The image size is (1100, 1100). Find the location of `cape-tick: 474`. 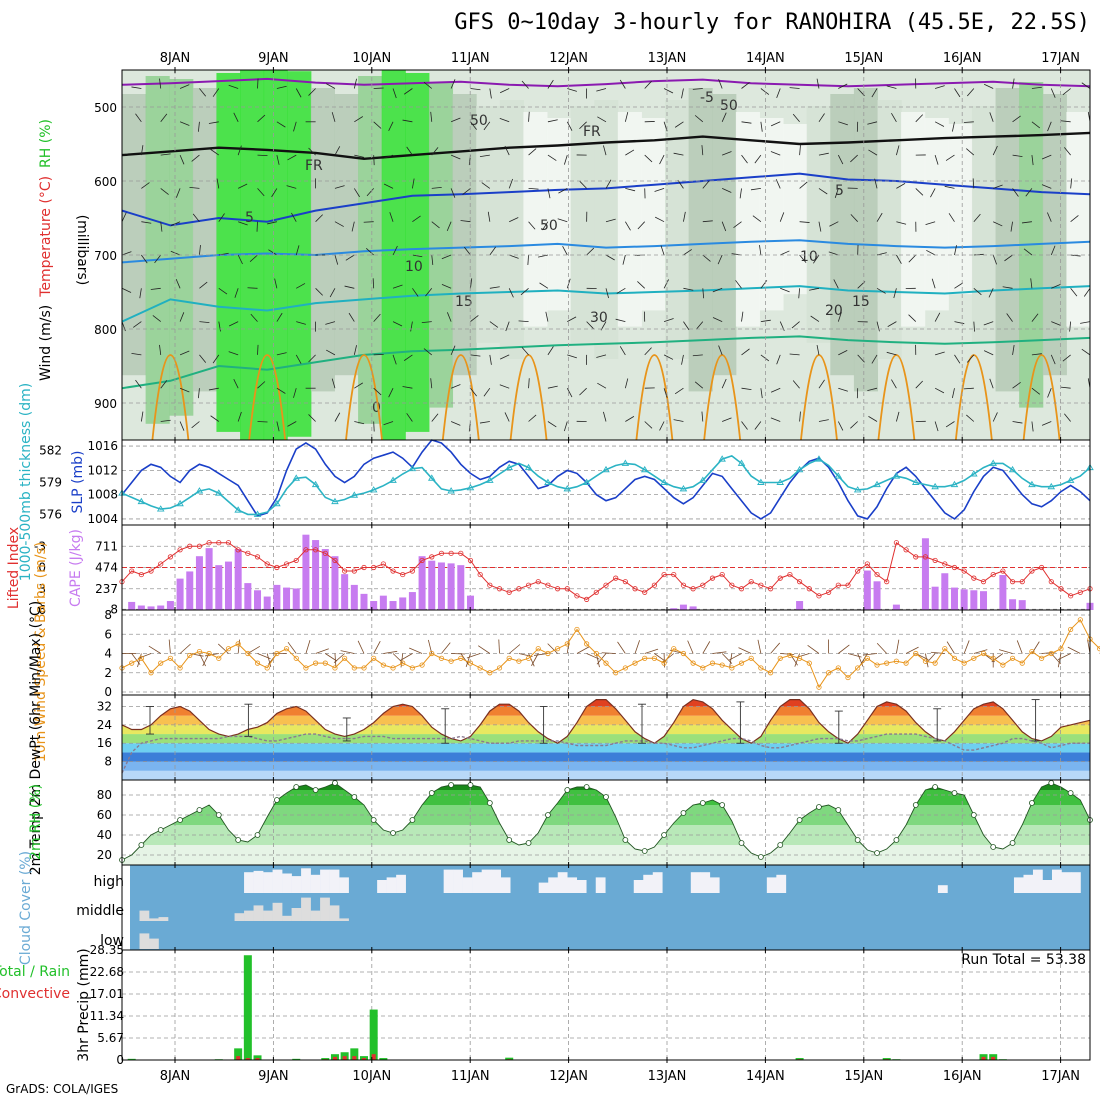

cape-tick: 474 is located at coordinates (106, 568).